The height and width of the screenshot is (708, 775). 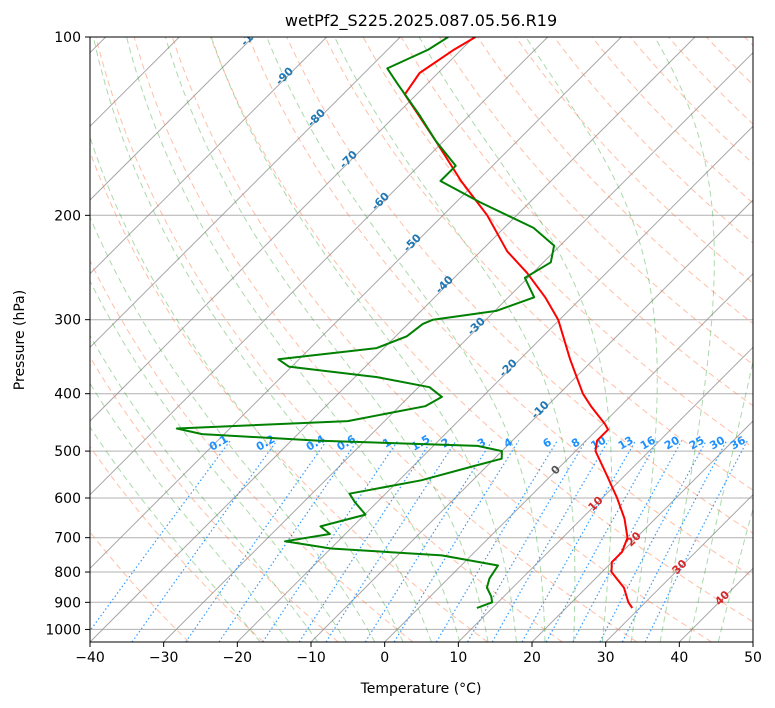 What do you see at coordinates (384, 658) in the screenshot?
I see `x-tick-label: 0` at bounding box center [384, 658].